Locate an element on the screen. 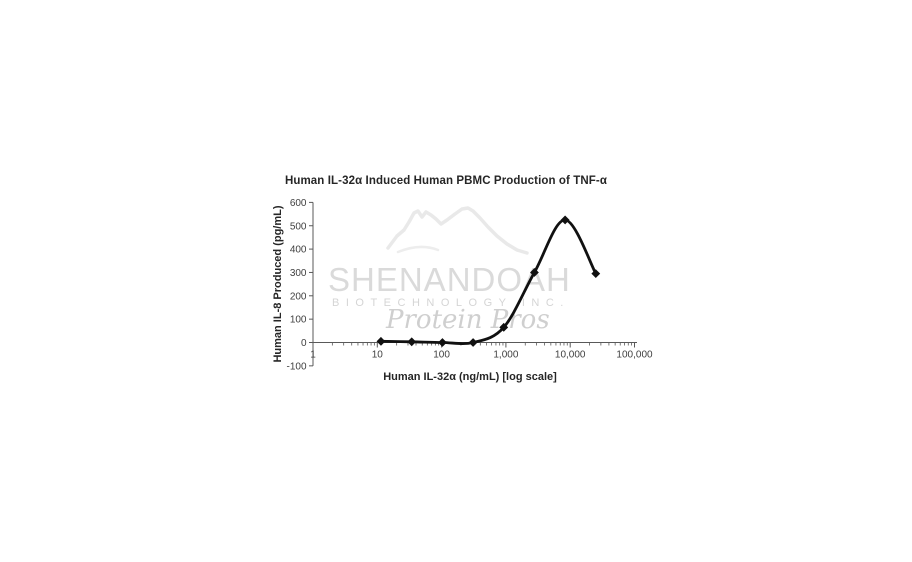 This screenshot has width=912, height=562. x-tick-label: 1,000 is located at coordinates (505, 355).